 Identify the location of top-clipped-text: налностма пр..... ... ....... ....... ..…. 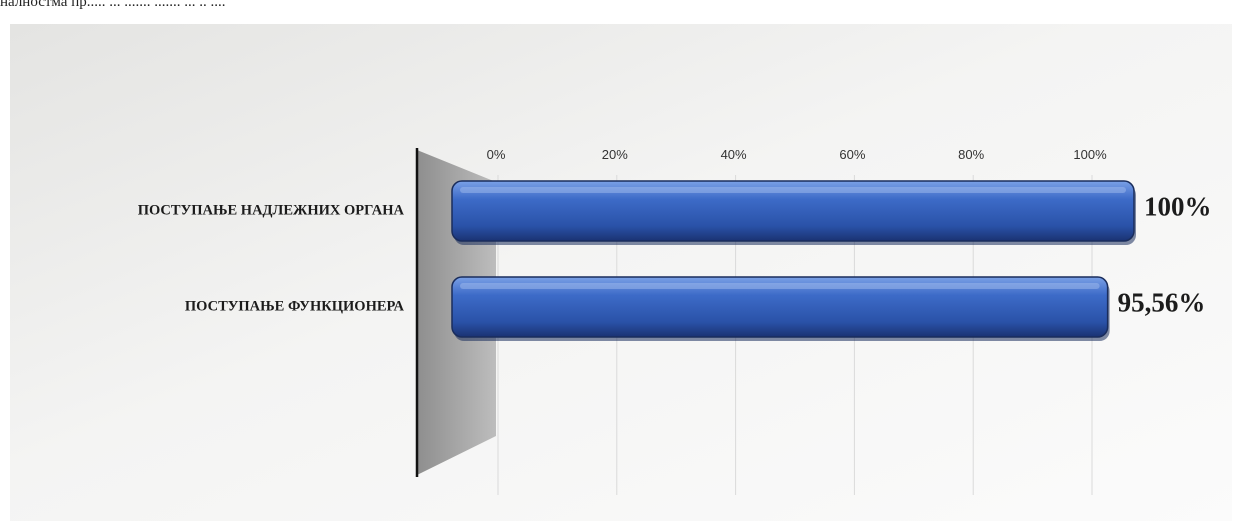
(113, 5).